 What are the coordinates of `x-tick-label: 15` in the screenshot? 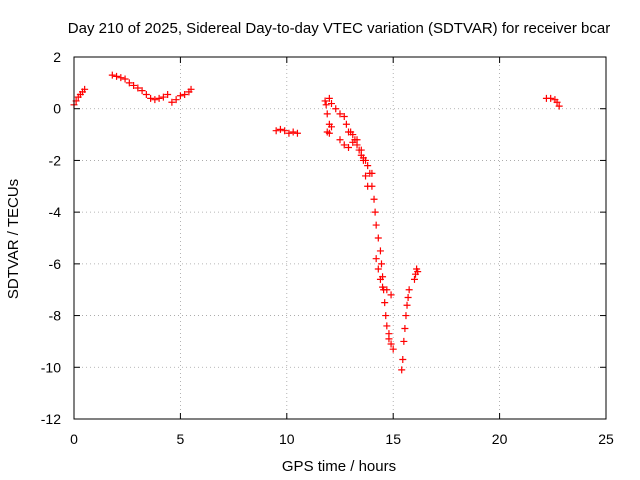 It's located at (393, 439).